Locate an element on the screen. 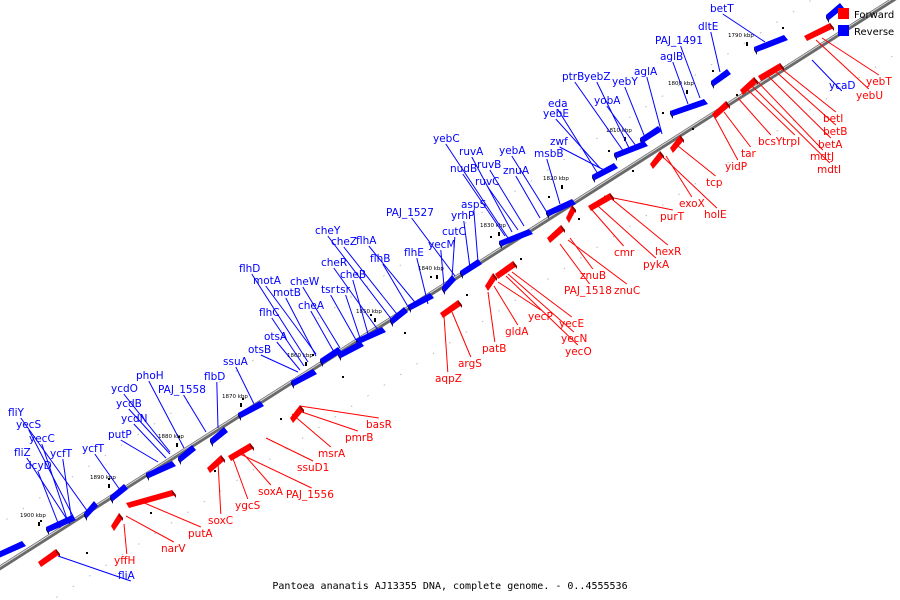  gene-label: yecP is located at coordinates (540, 317).